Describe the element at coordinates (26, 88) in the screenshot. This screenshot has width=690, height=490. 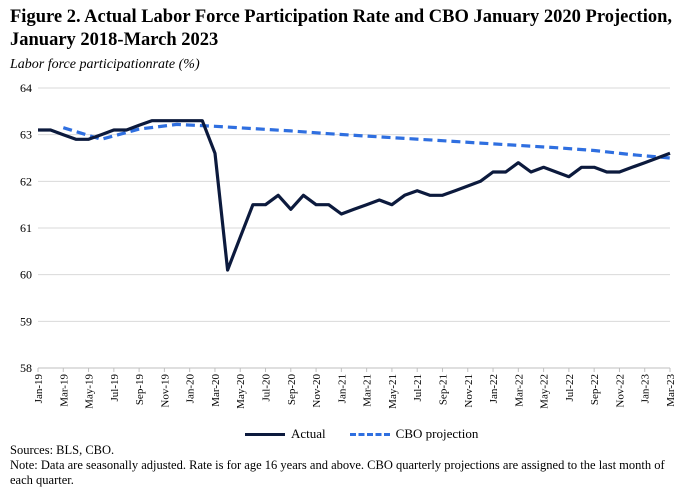
I see `y-tick-label: 64` at that location.